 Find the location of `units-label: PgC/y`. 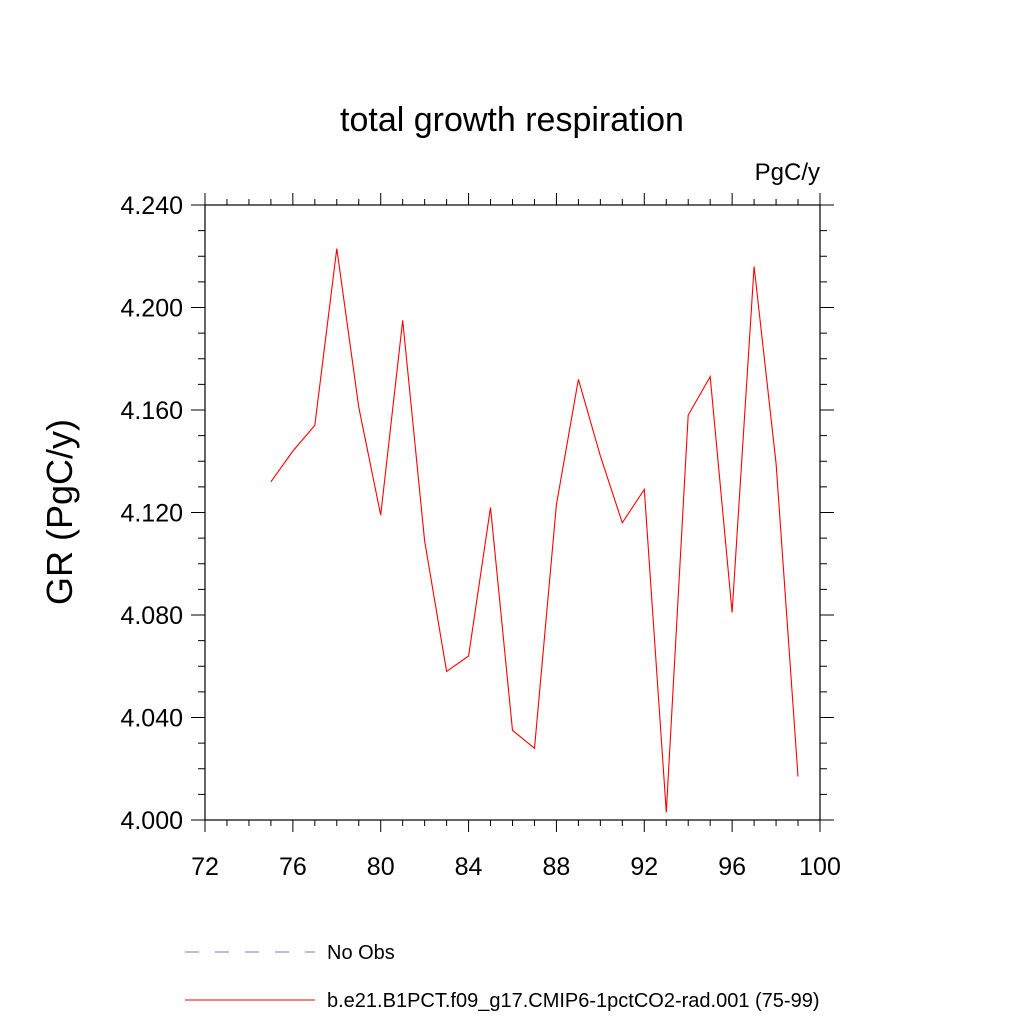

units-label: PgC/y is located at coordinates (787, 172).